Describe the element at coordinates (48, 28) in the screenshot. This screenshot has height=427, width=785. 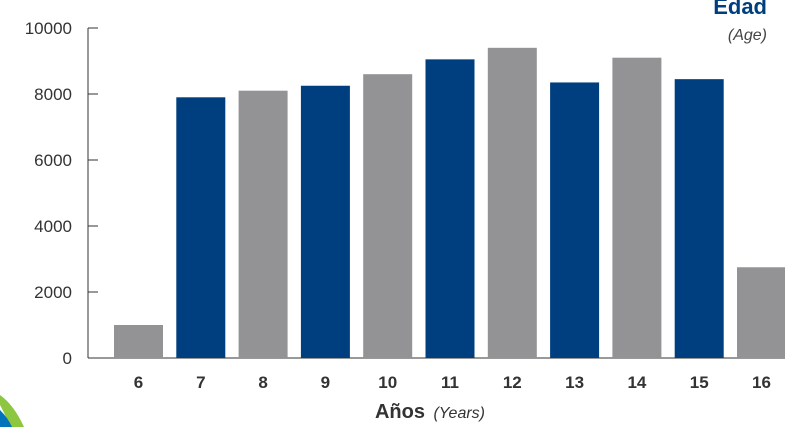
I see `y-tick-label: 10000` at that location.